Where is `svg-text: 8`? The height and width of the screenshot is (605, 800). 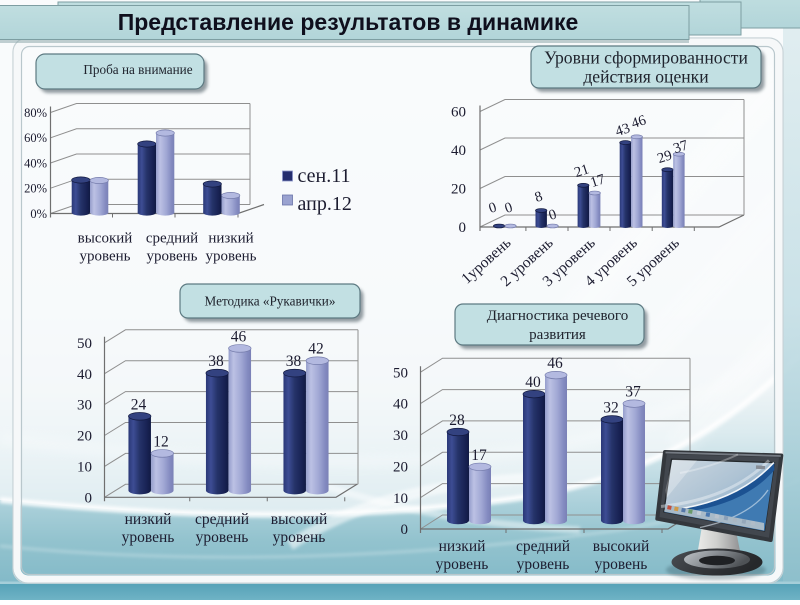
svg-text: 8 is located at coordinates (539, 196).